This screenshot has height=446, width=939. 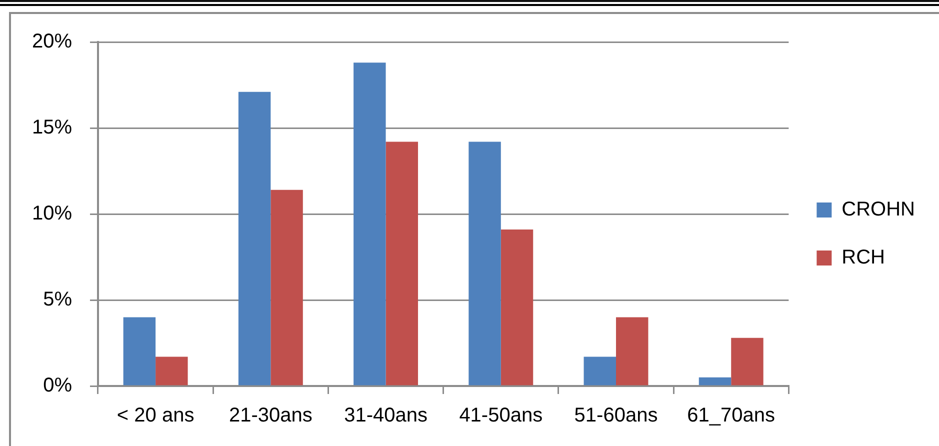 What do you see at coordinates (731, 415) in the screenshot?
I see `x-tick-label: 61_70ans` at bounding box center [731, 415].